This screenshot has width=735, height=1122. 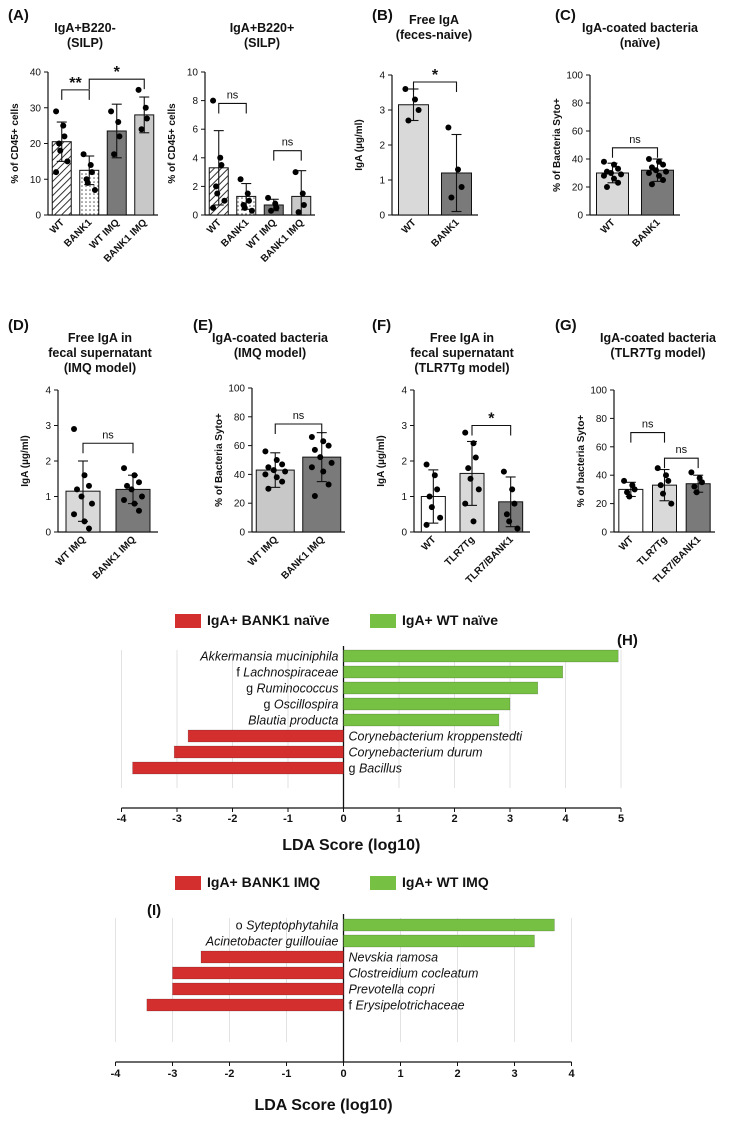 What do you see at coordinates (287, 1074) in the screenshot?
I see `x-tick-label: -1` at bounding box center [287, 1074].